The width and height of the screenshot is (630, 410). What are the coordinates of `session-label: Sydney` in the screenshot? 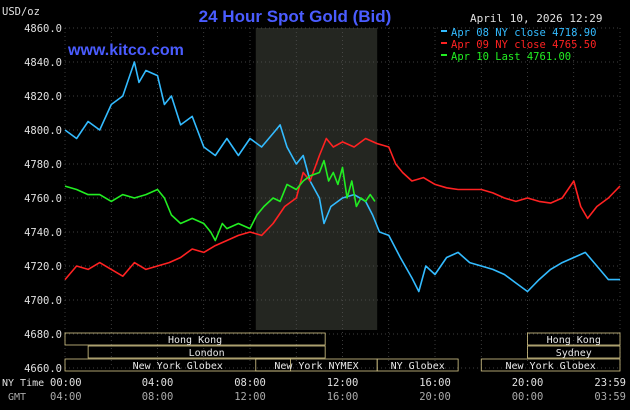 It's located at (574, 353).